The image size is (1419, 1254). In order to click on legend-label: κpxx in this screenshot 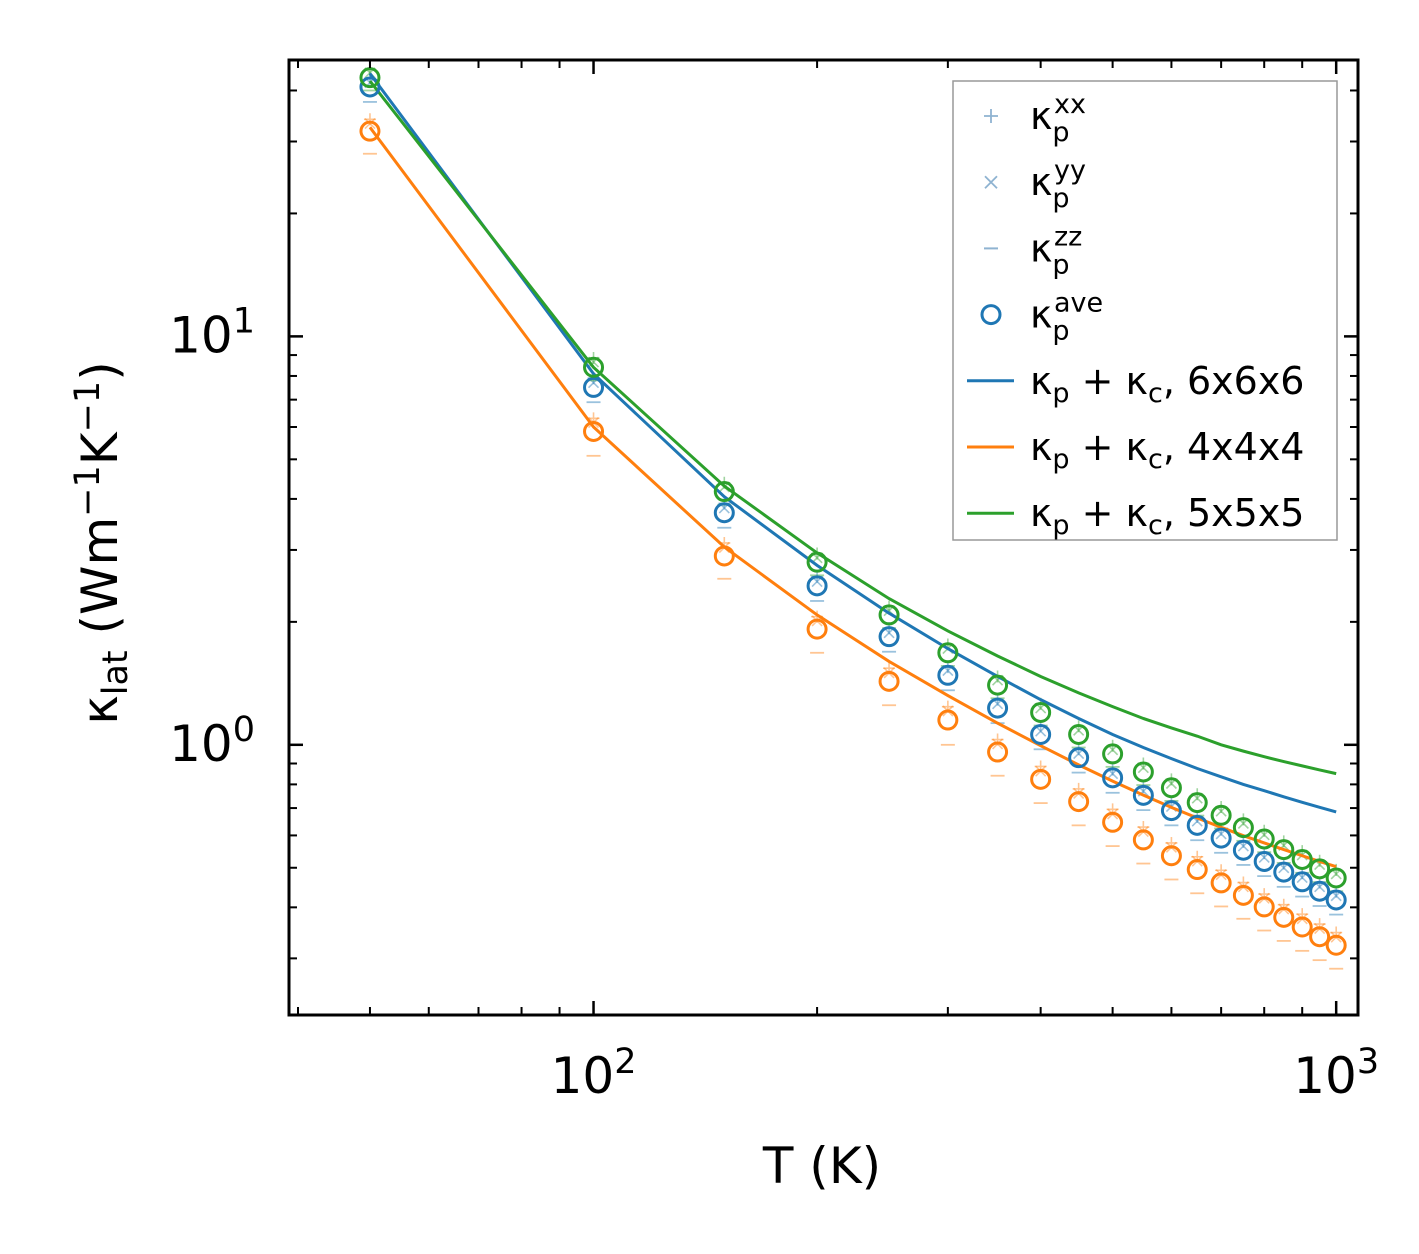, I will do `click(1058, 118)`.